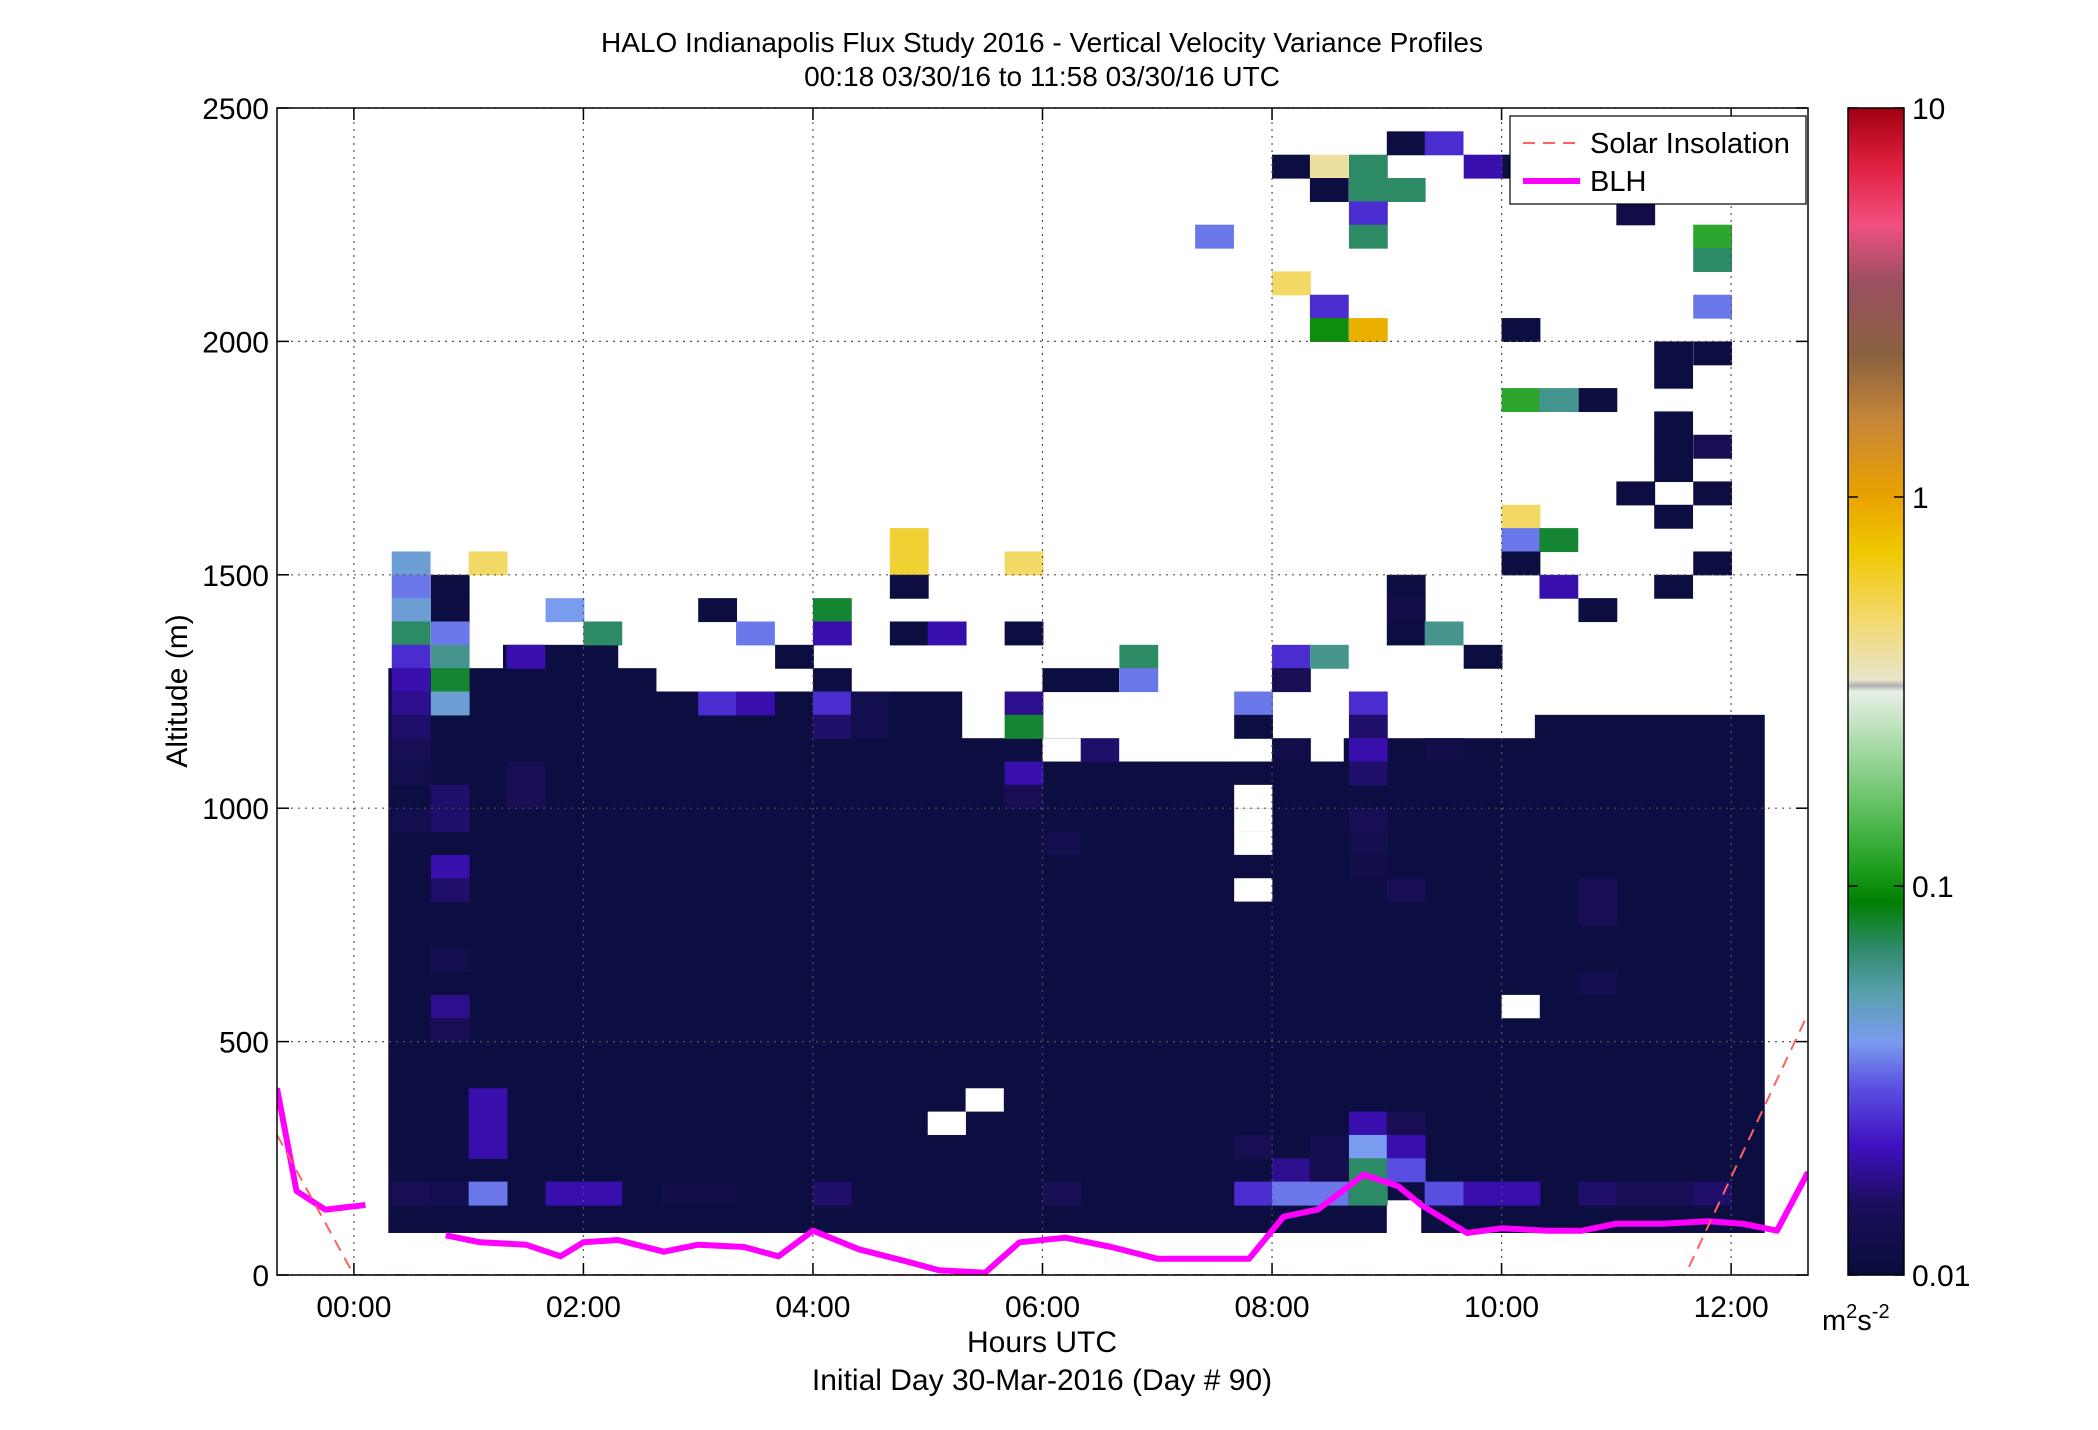 The width and height of the screenshot is (2098, 1430). I want to click on legend: Solar Insolation BLH, so click(1658, 160).